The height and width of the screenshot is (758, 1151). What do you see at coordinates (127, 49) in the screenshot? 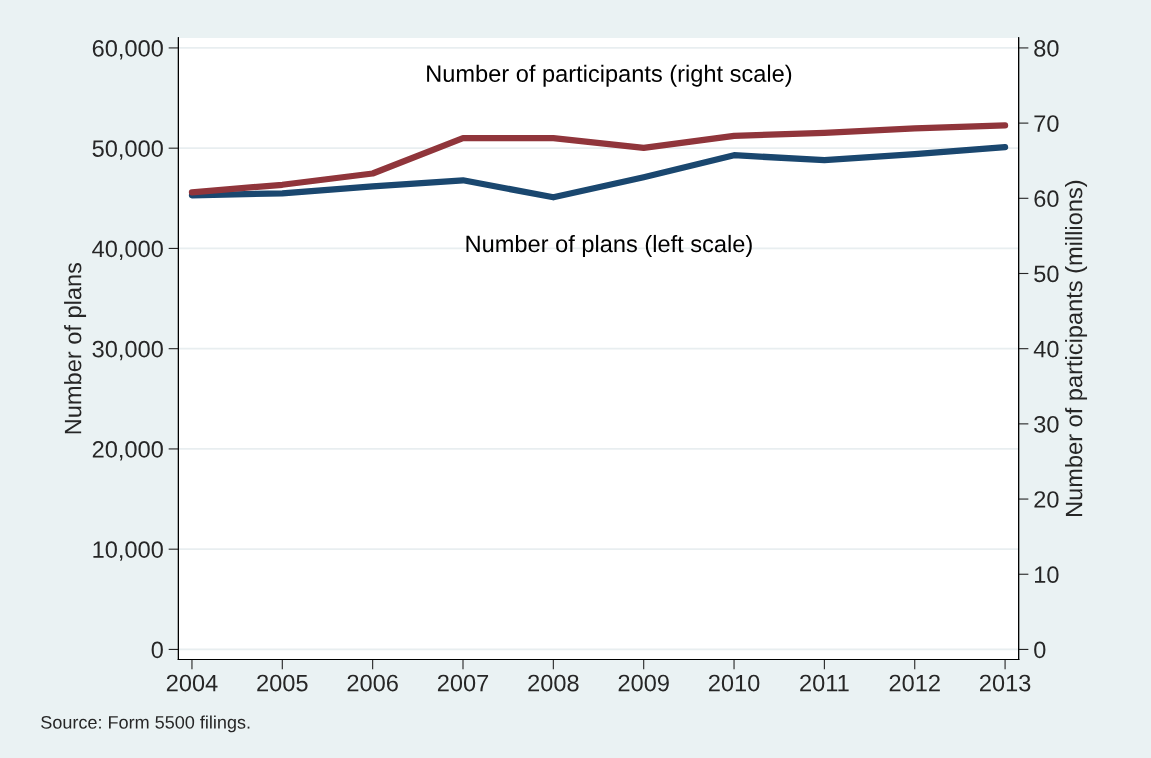
I see `y-tick-label: 60,000` at bounding box center [127, 49].